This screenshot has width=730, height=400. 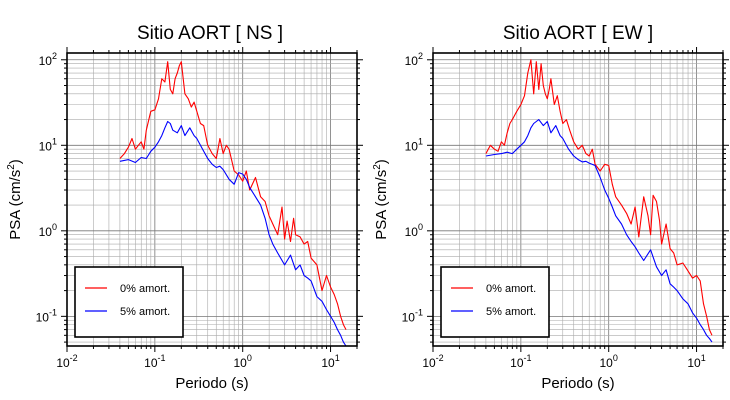 I want to click on chart-title: Sitio AORT [ NS ], so click(x=210, y=33).